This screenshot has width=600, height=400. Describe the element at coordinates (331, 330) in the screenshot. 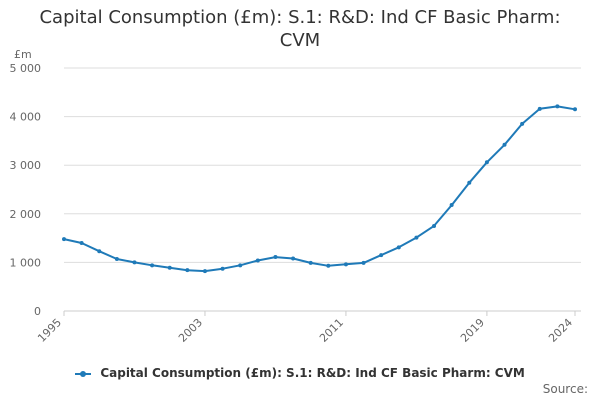

I see `x-tick-label: 2011` at that location.